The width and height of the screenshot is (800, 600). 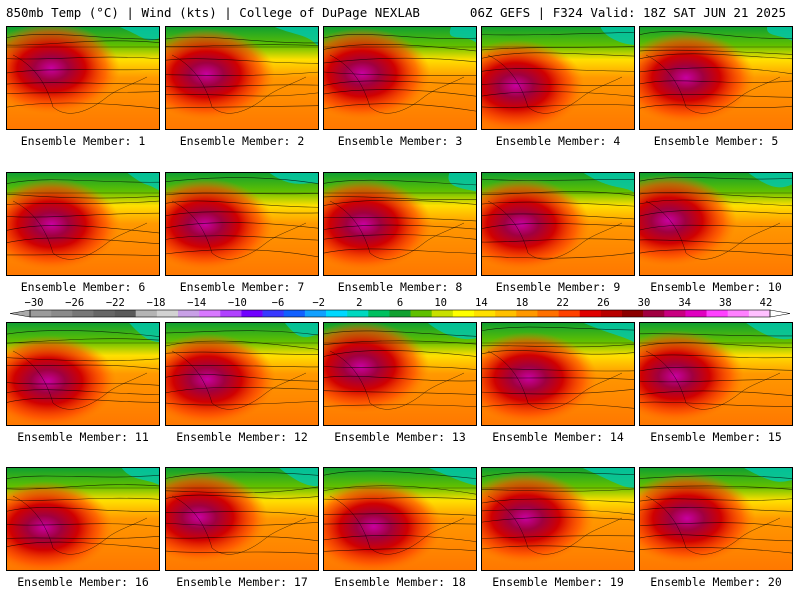 I want to click on ensemble-member-caption: Ensemble Member: 2, so click(x=242, y=141).